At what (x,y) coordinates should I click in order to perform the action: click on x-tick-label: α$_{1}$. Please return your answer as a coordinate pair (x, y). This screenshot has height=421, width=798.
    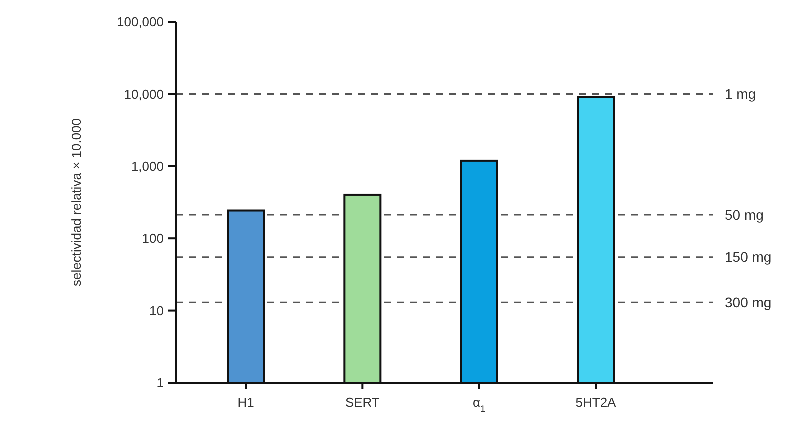
    Looking at the image, I should click on (479, 404).